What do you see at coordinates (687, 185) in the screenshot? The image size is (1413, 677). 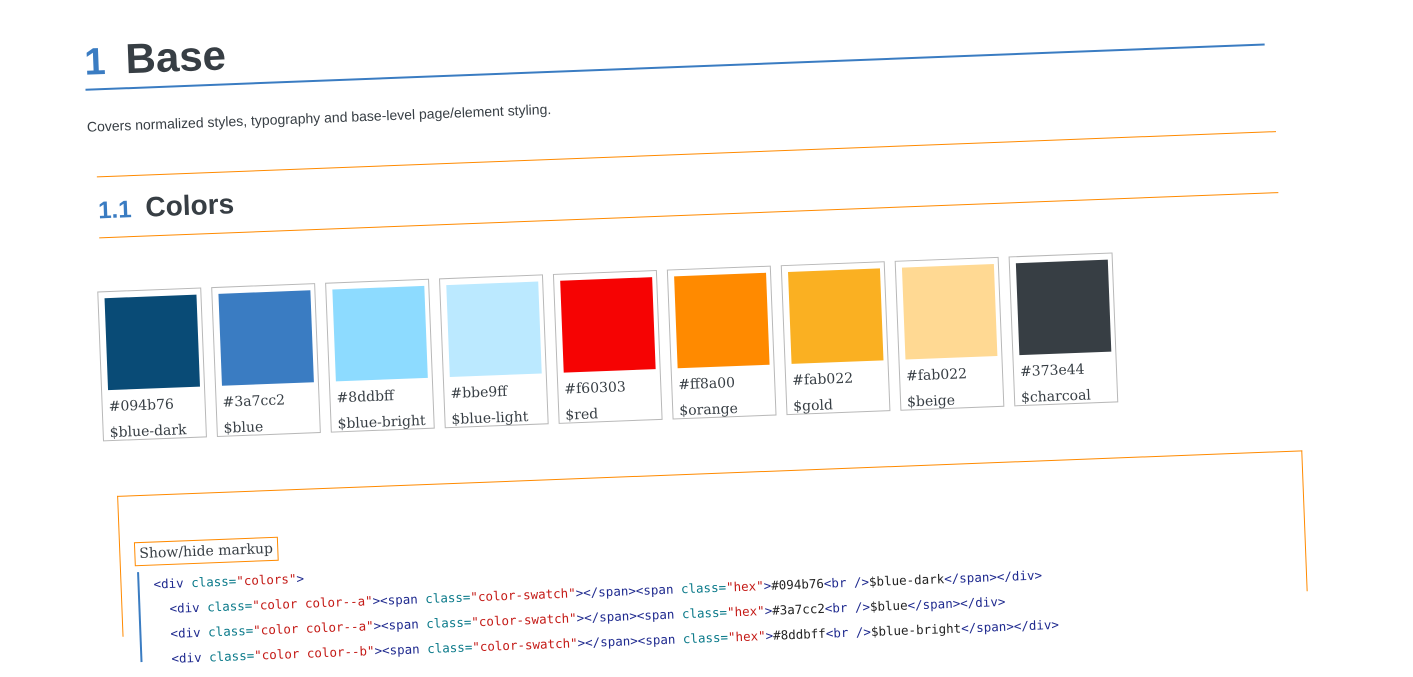 I see `subsection-heading: 1.1 Colors` at bounding box center [687, 185].